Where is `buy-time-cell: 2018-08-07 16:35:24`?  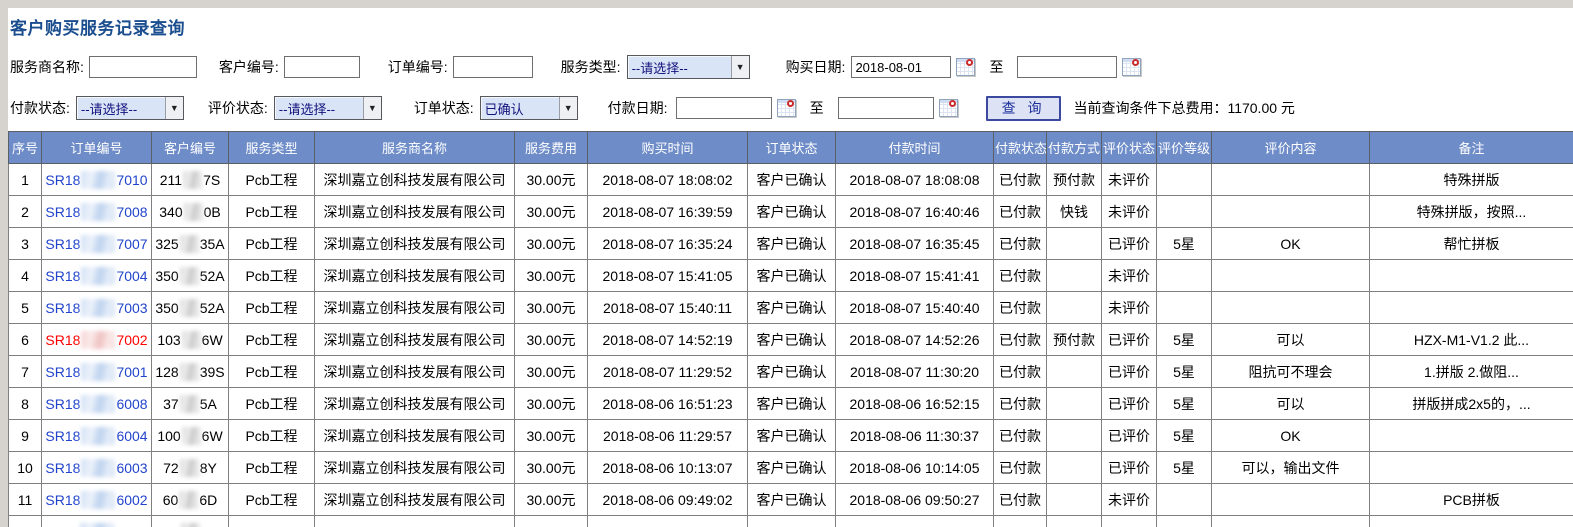
buy-time-cell: 2018-08-07 16:35:24 is located at coordinates (667, 243).